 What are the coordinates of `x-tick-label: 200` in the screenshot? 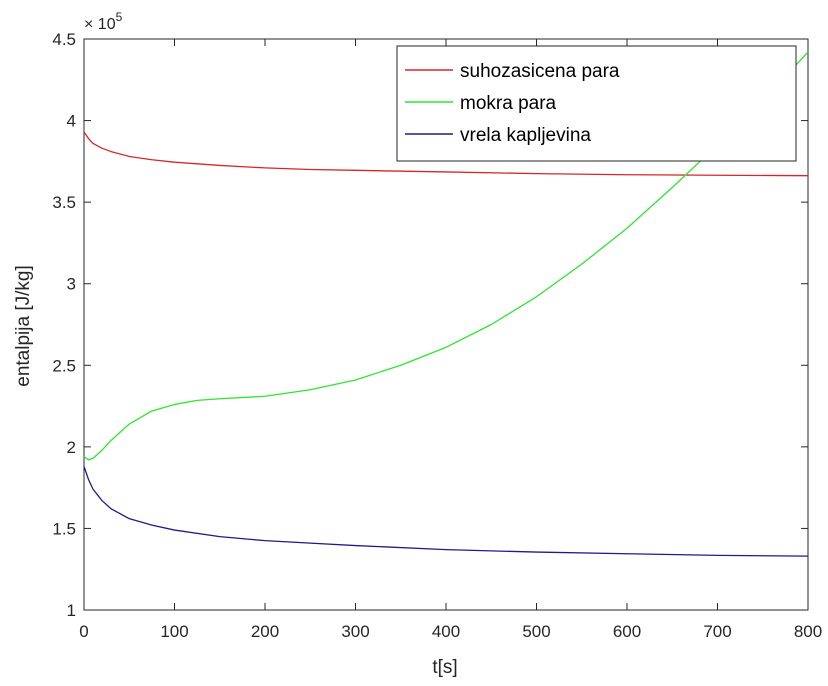 It's located at (265, 631).